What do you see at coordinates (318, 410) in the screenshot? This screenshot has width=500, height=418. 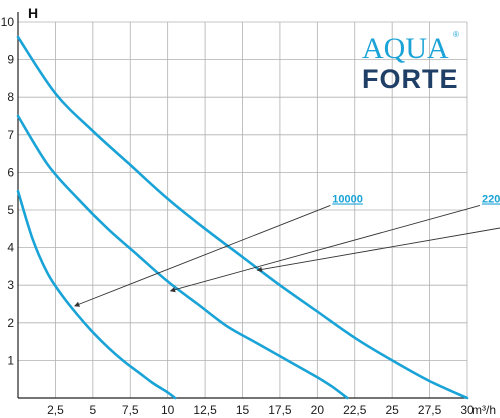 I see `x-tick-label-7: 20` at bounding box center [318, 410].